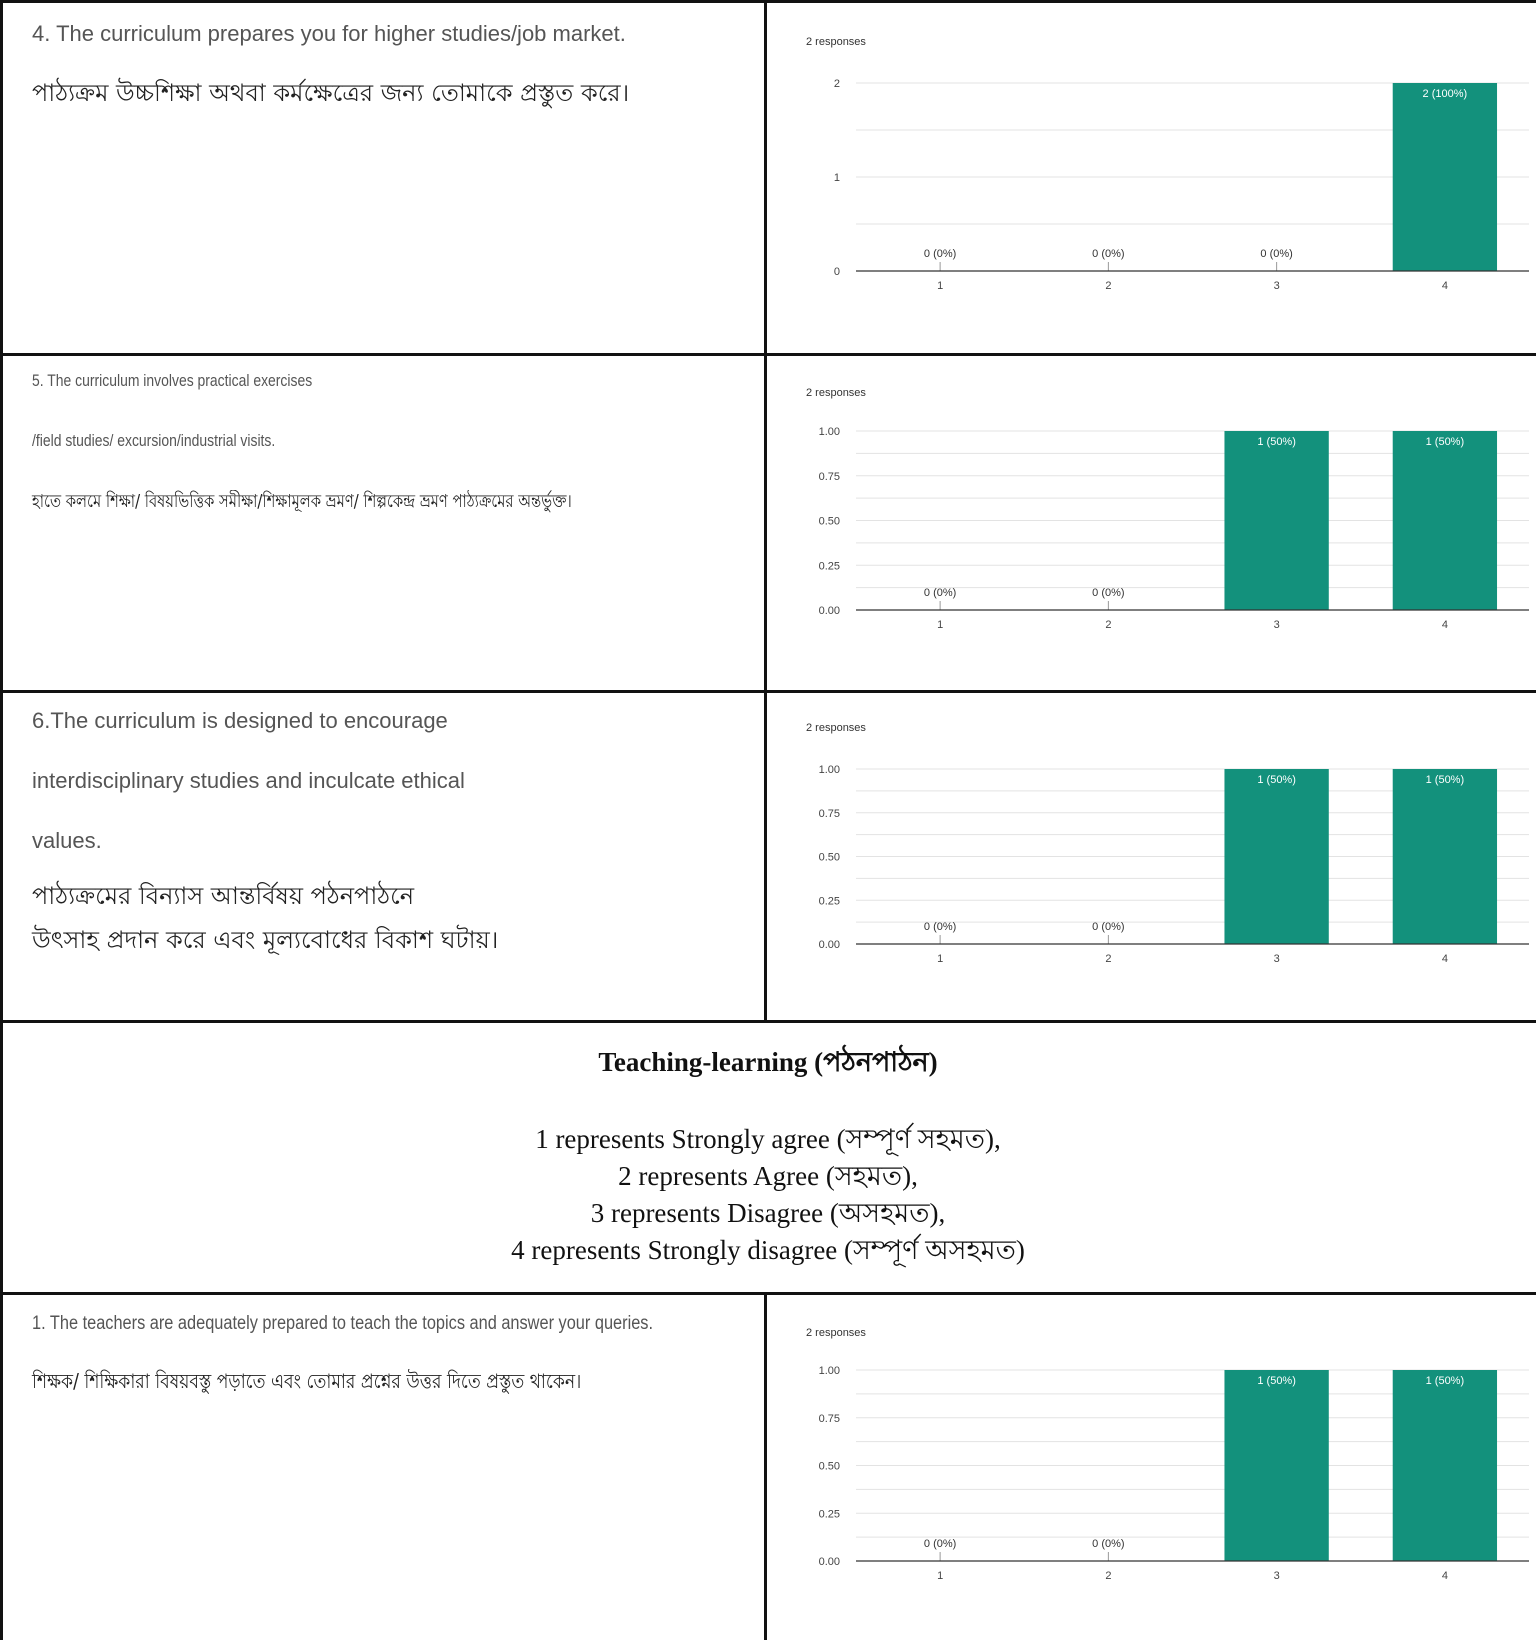 The height and width of the screenshot is (1640, 1536). Describe the element at coordinates (1445, 94) in the screenshot. I see `data-label: 2 (100%)` at that location.